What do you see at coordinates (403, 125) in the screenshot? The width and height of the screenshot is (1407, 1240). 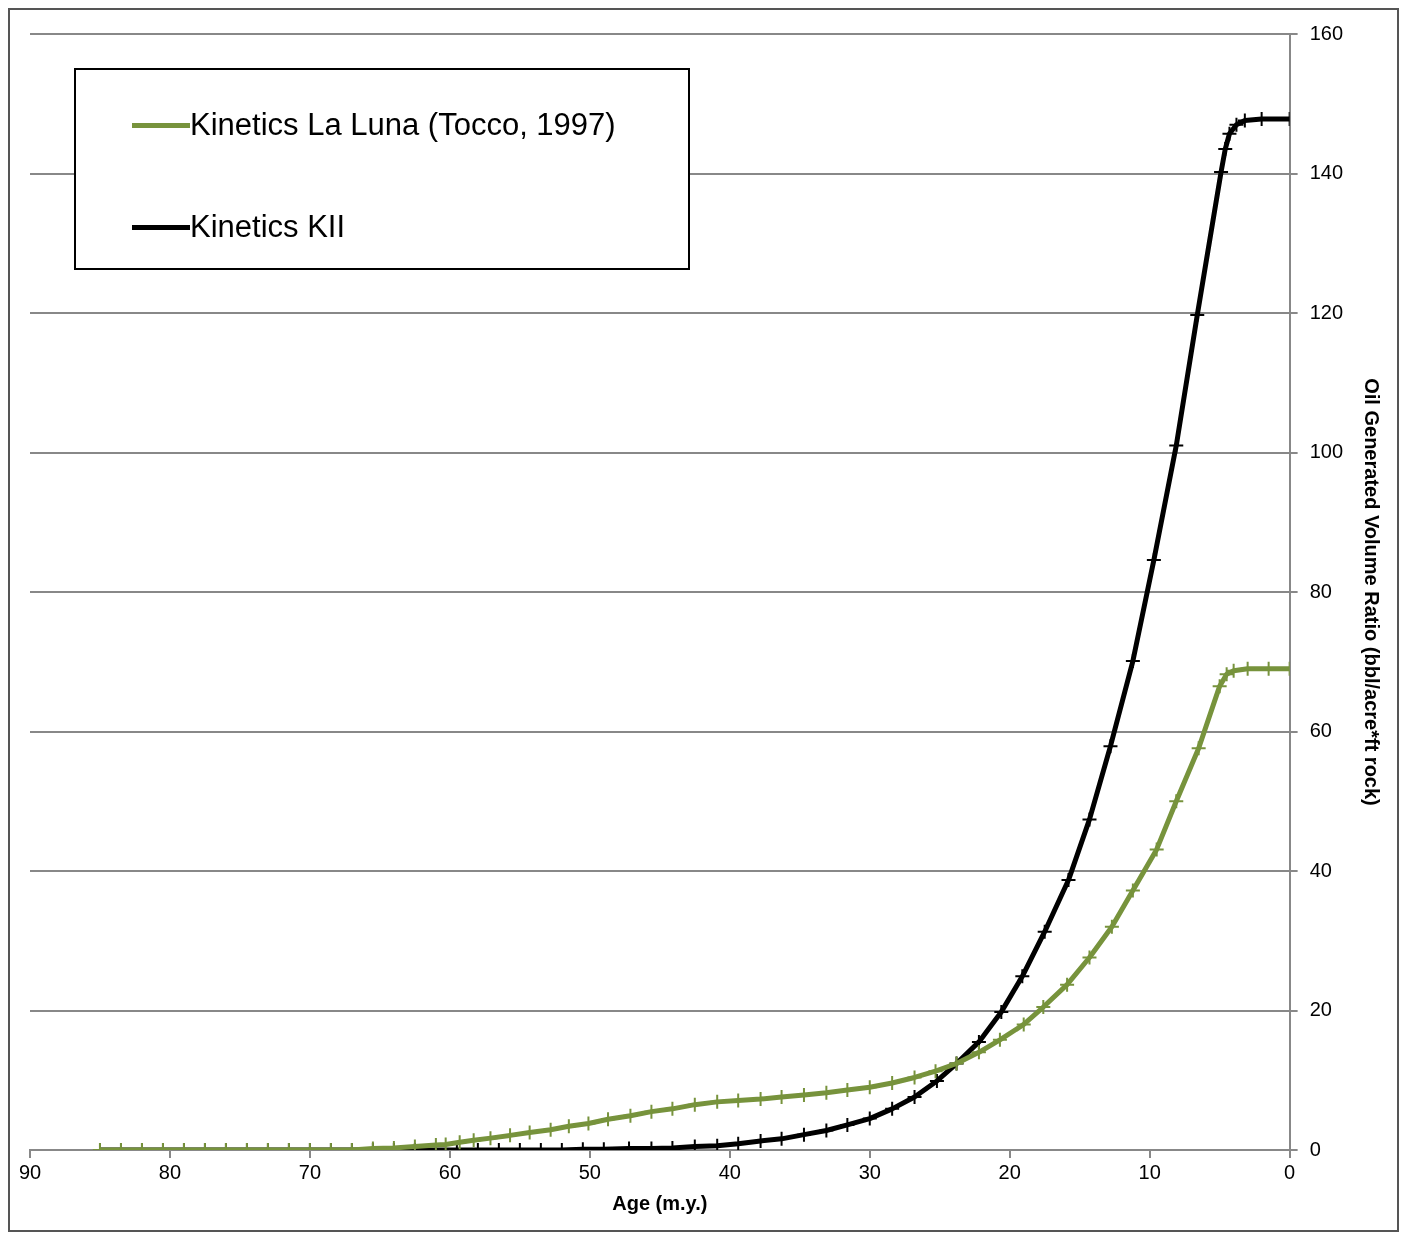 I see `legend-label: Kinetics La Luna (Tocco, 1997)` at bounding box center [403, 125].